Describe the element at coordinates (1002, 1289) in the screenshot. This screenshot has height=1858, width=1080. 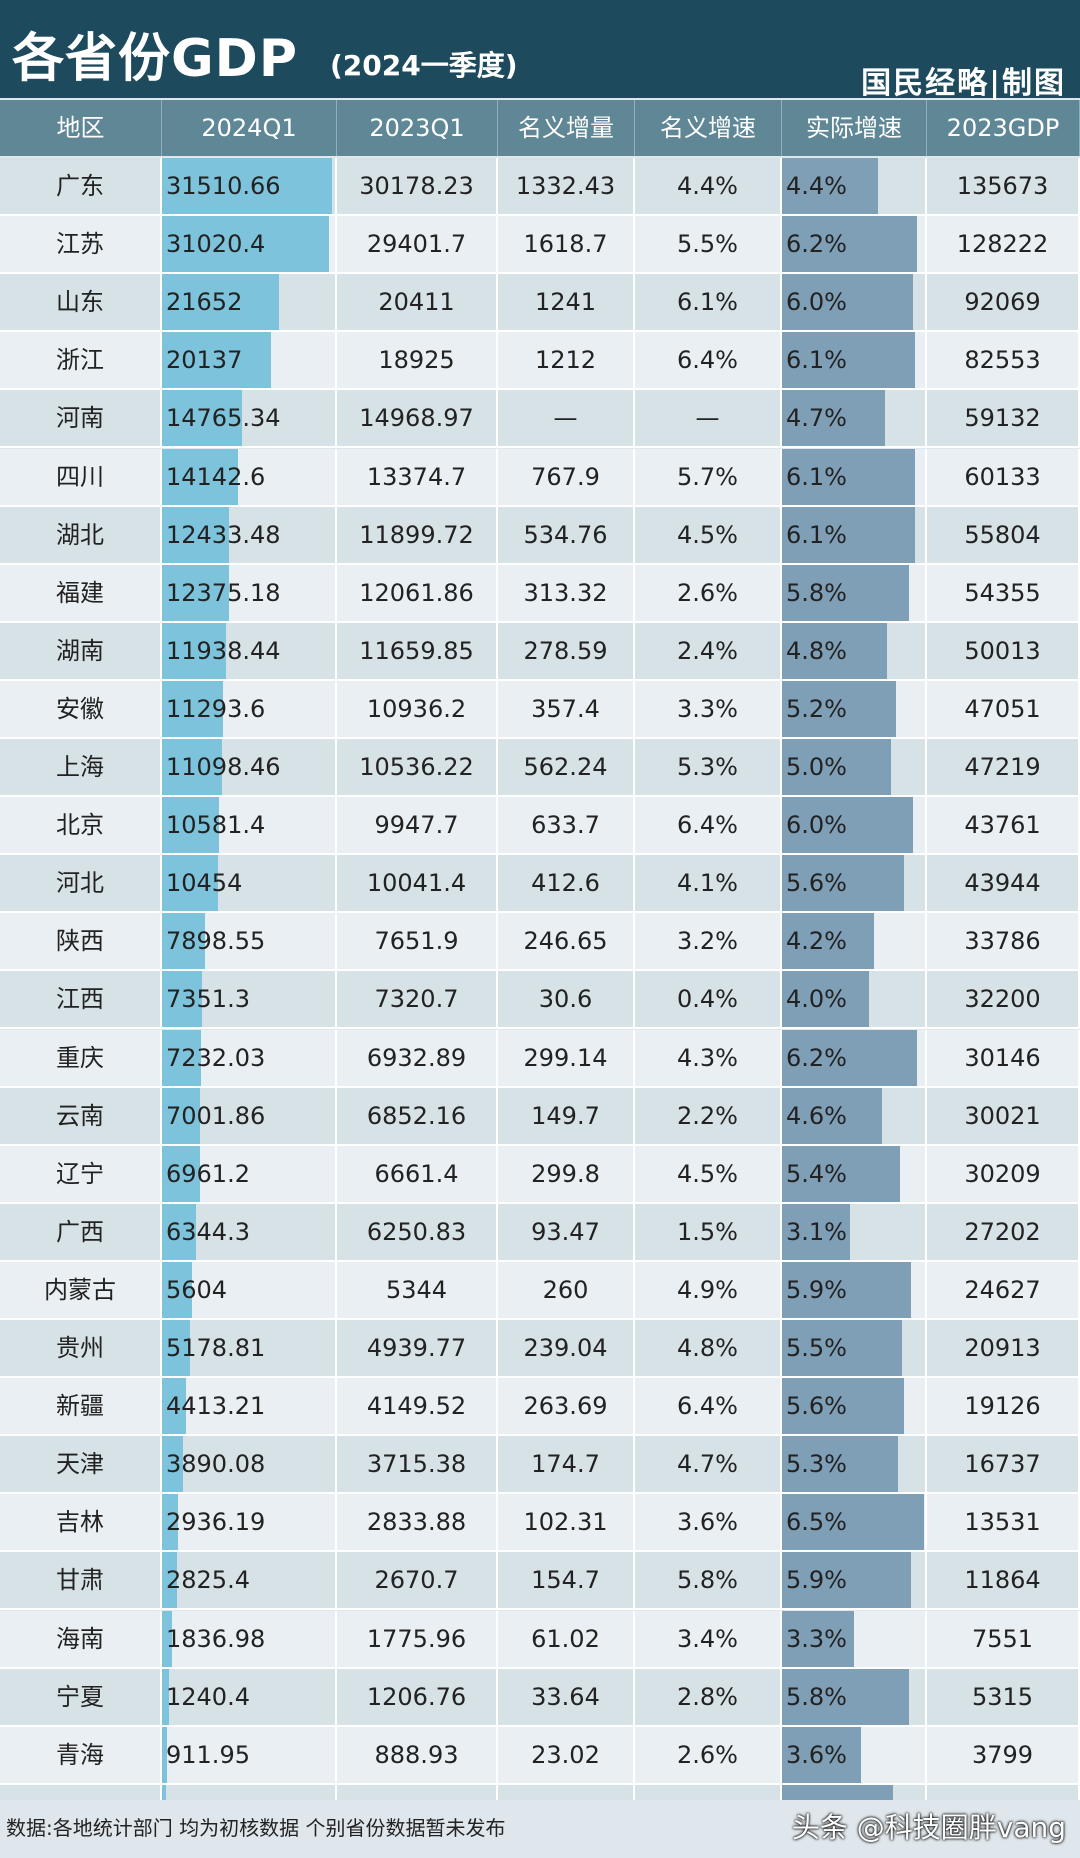
I see `cell-text: 24627` at that location.